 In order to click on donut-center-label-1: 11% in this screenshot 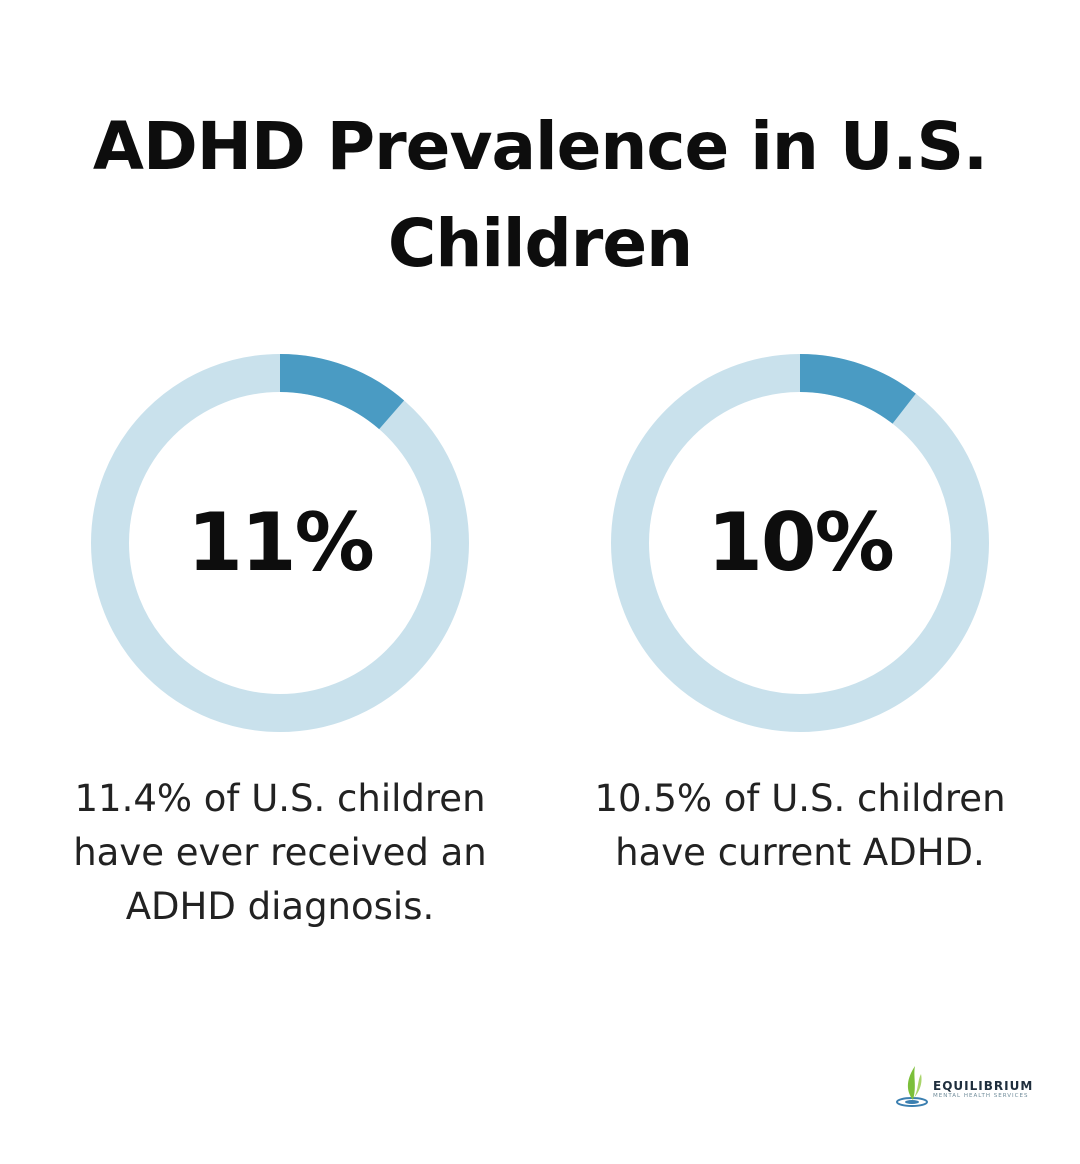, I will do `click(280, 542)`.